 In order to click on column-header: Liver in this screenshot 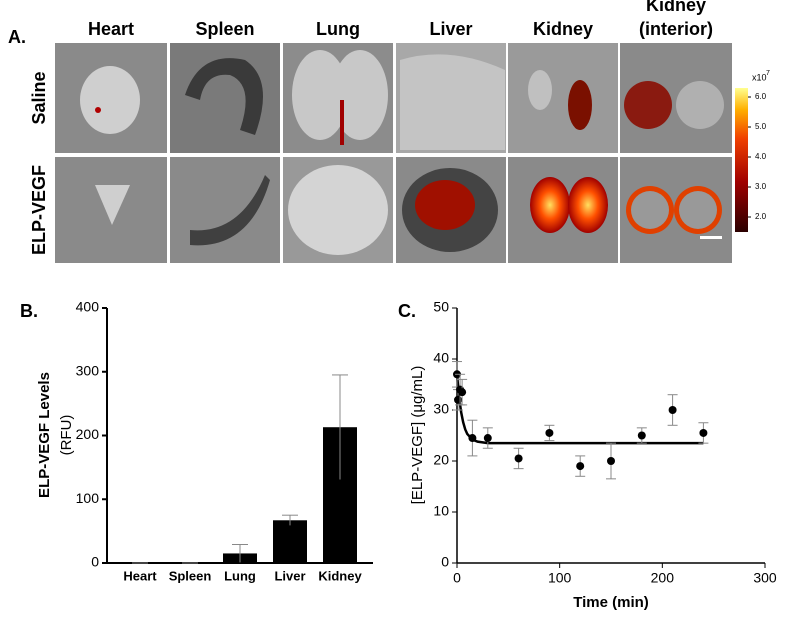, I will do `click(450, 29)`.